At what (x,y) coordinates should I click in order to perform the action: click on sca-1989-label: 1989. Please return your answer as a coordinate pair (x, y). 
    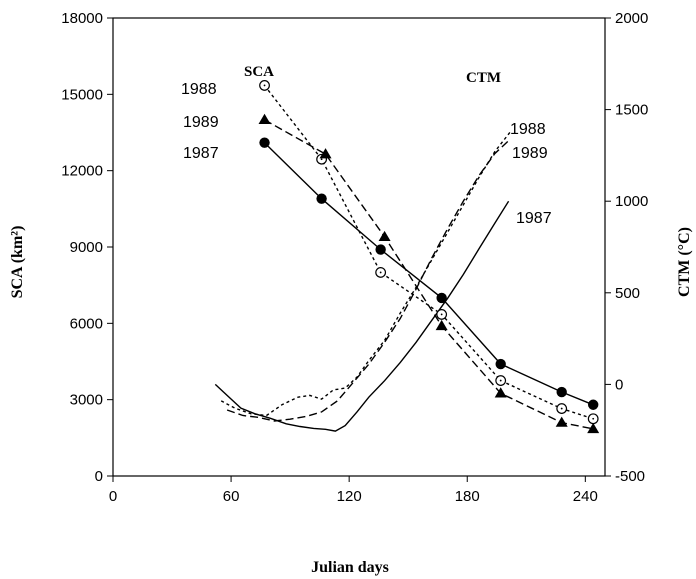
    Looking at the image, I should click on (201, 122).